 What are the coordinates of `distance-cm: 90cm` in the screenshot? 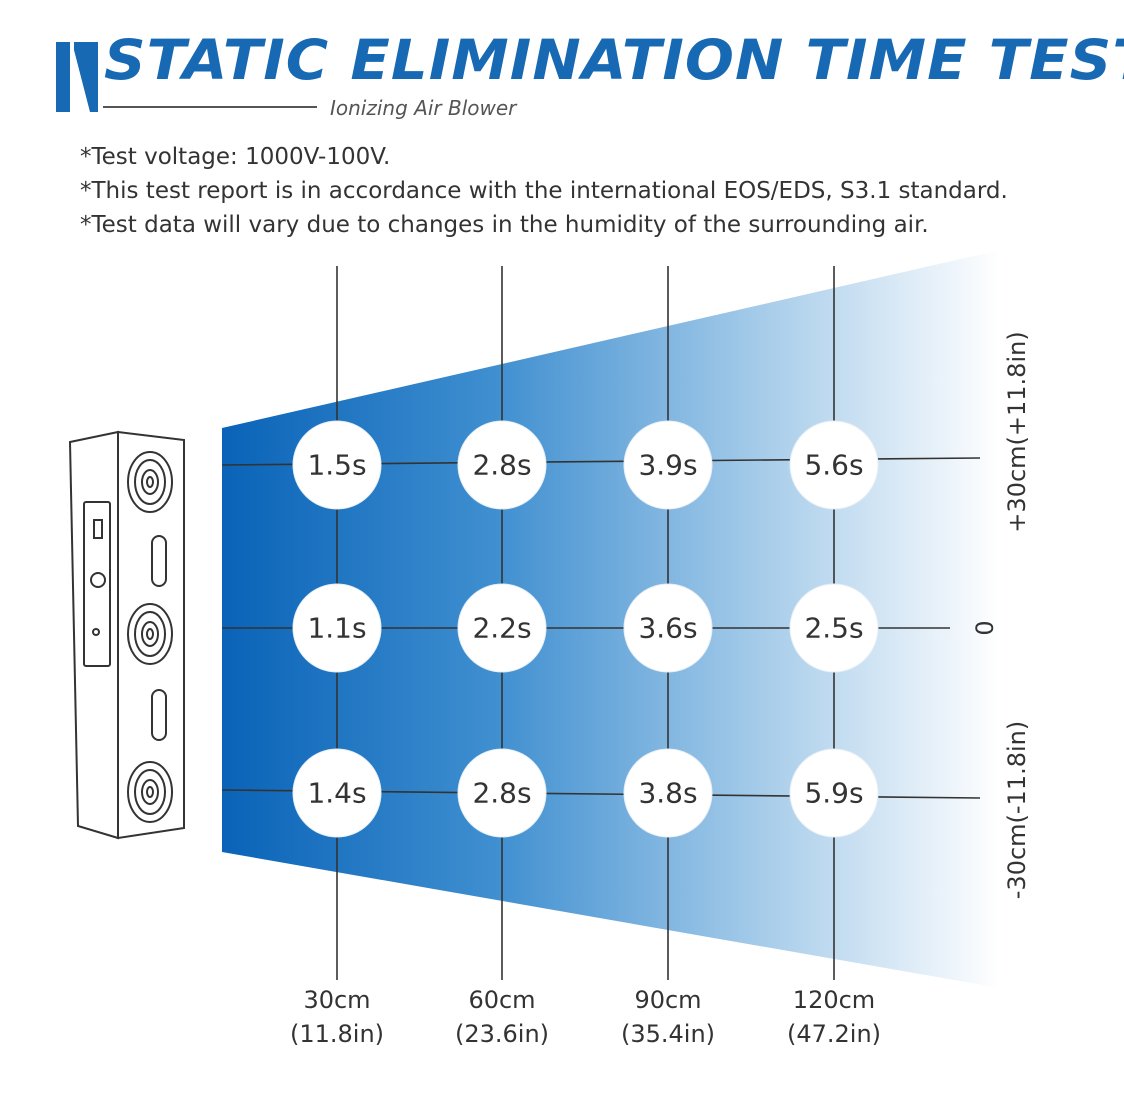 It's located at (668, 1000).